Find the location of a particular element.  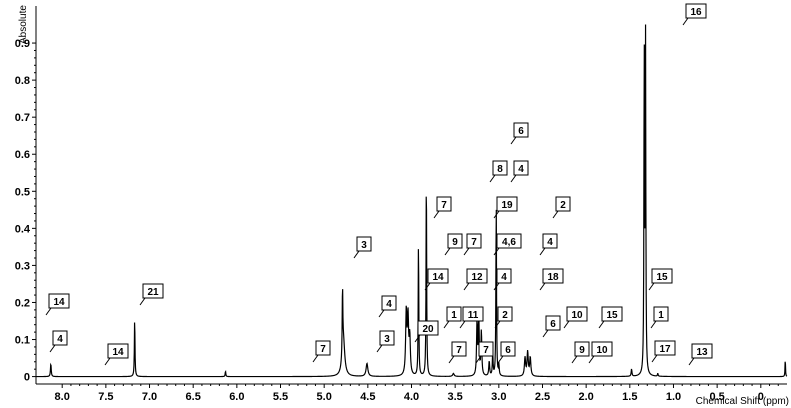

x-tick-label: 4.0 is located at coordinates (411, 397).